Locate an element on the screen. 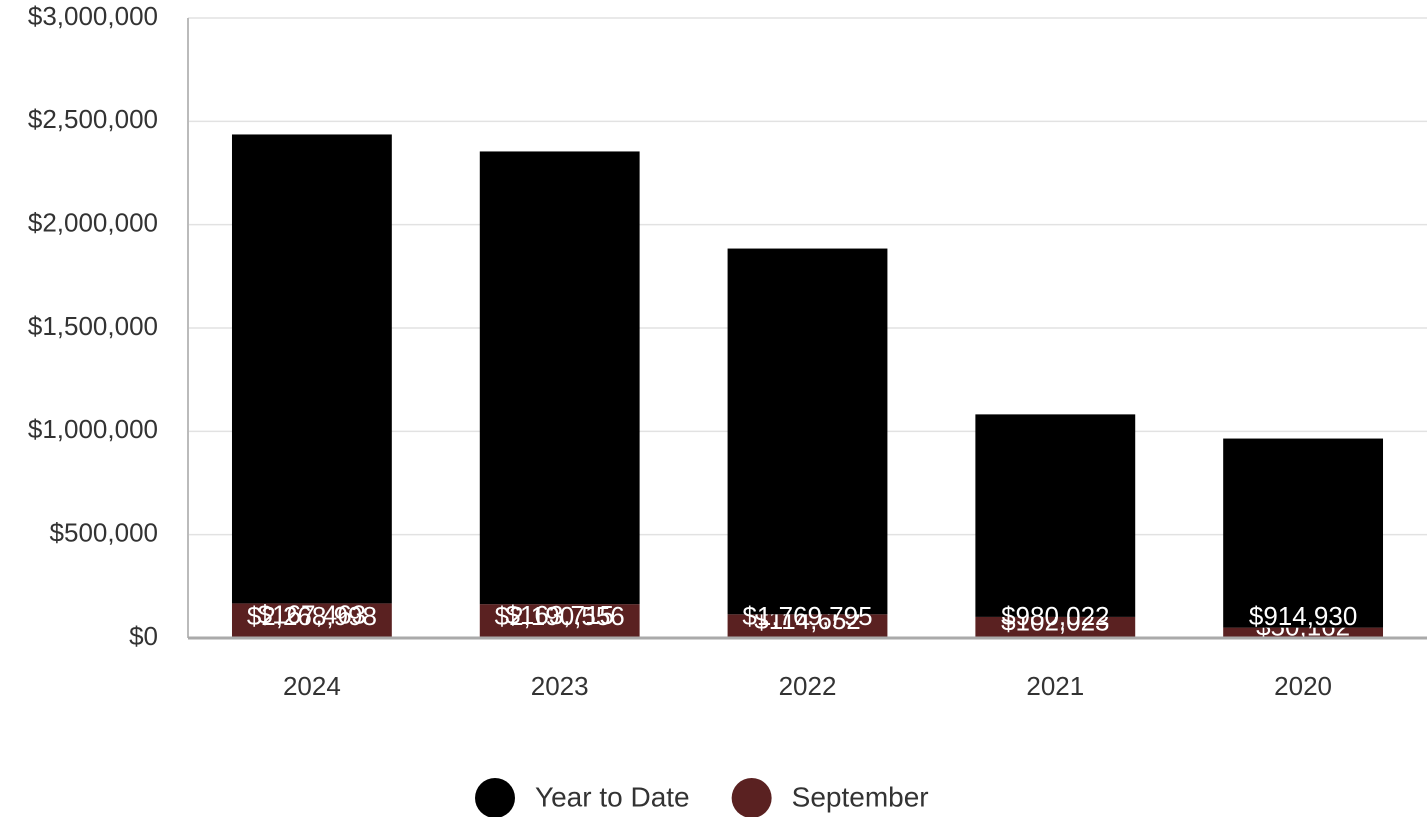 The image size is (1427, 817). y-tick-label: $1,000,000 is located at coordinates (93, 429).